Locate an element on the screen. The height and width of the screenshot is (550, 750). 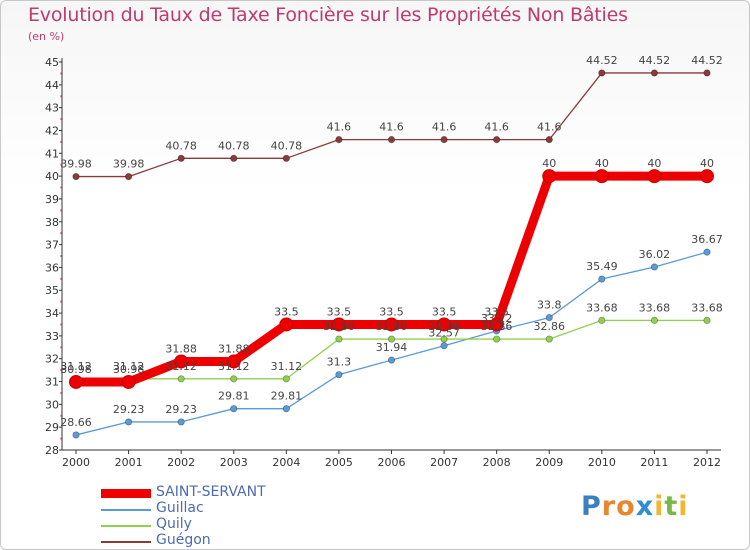
data-label: 31.12 is located at coordinates (287, 366).